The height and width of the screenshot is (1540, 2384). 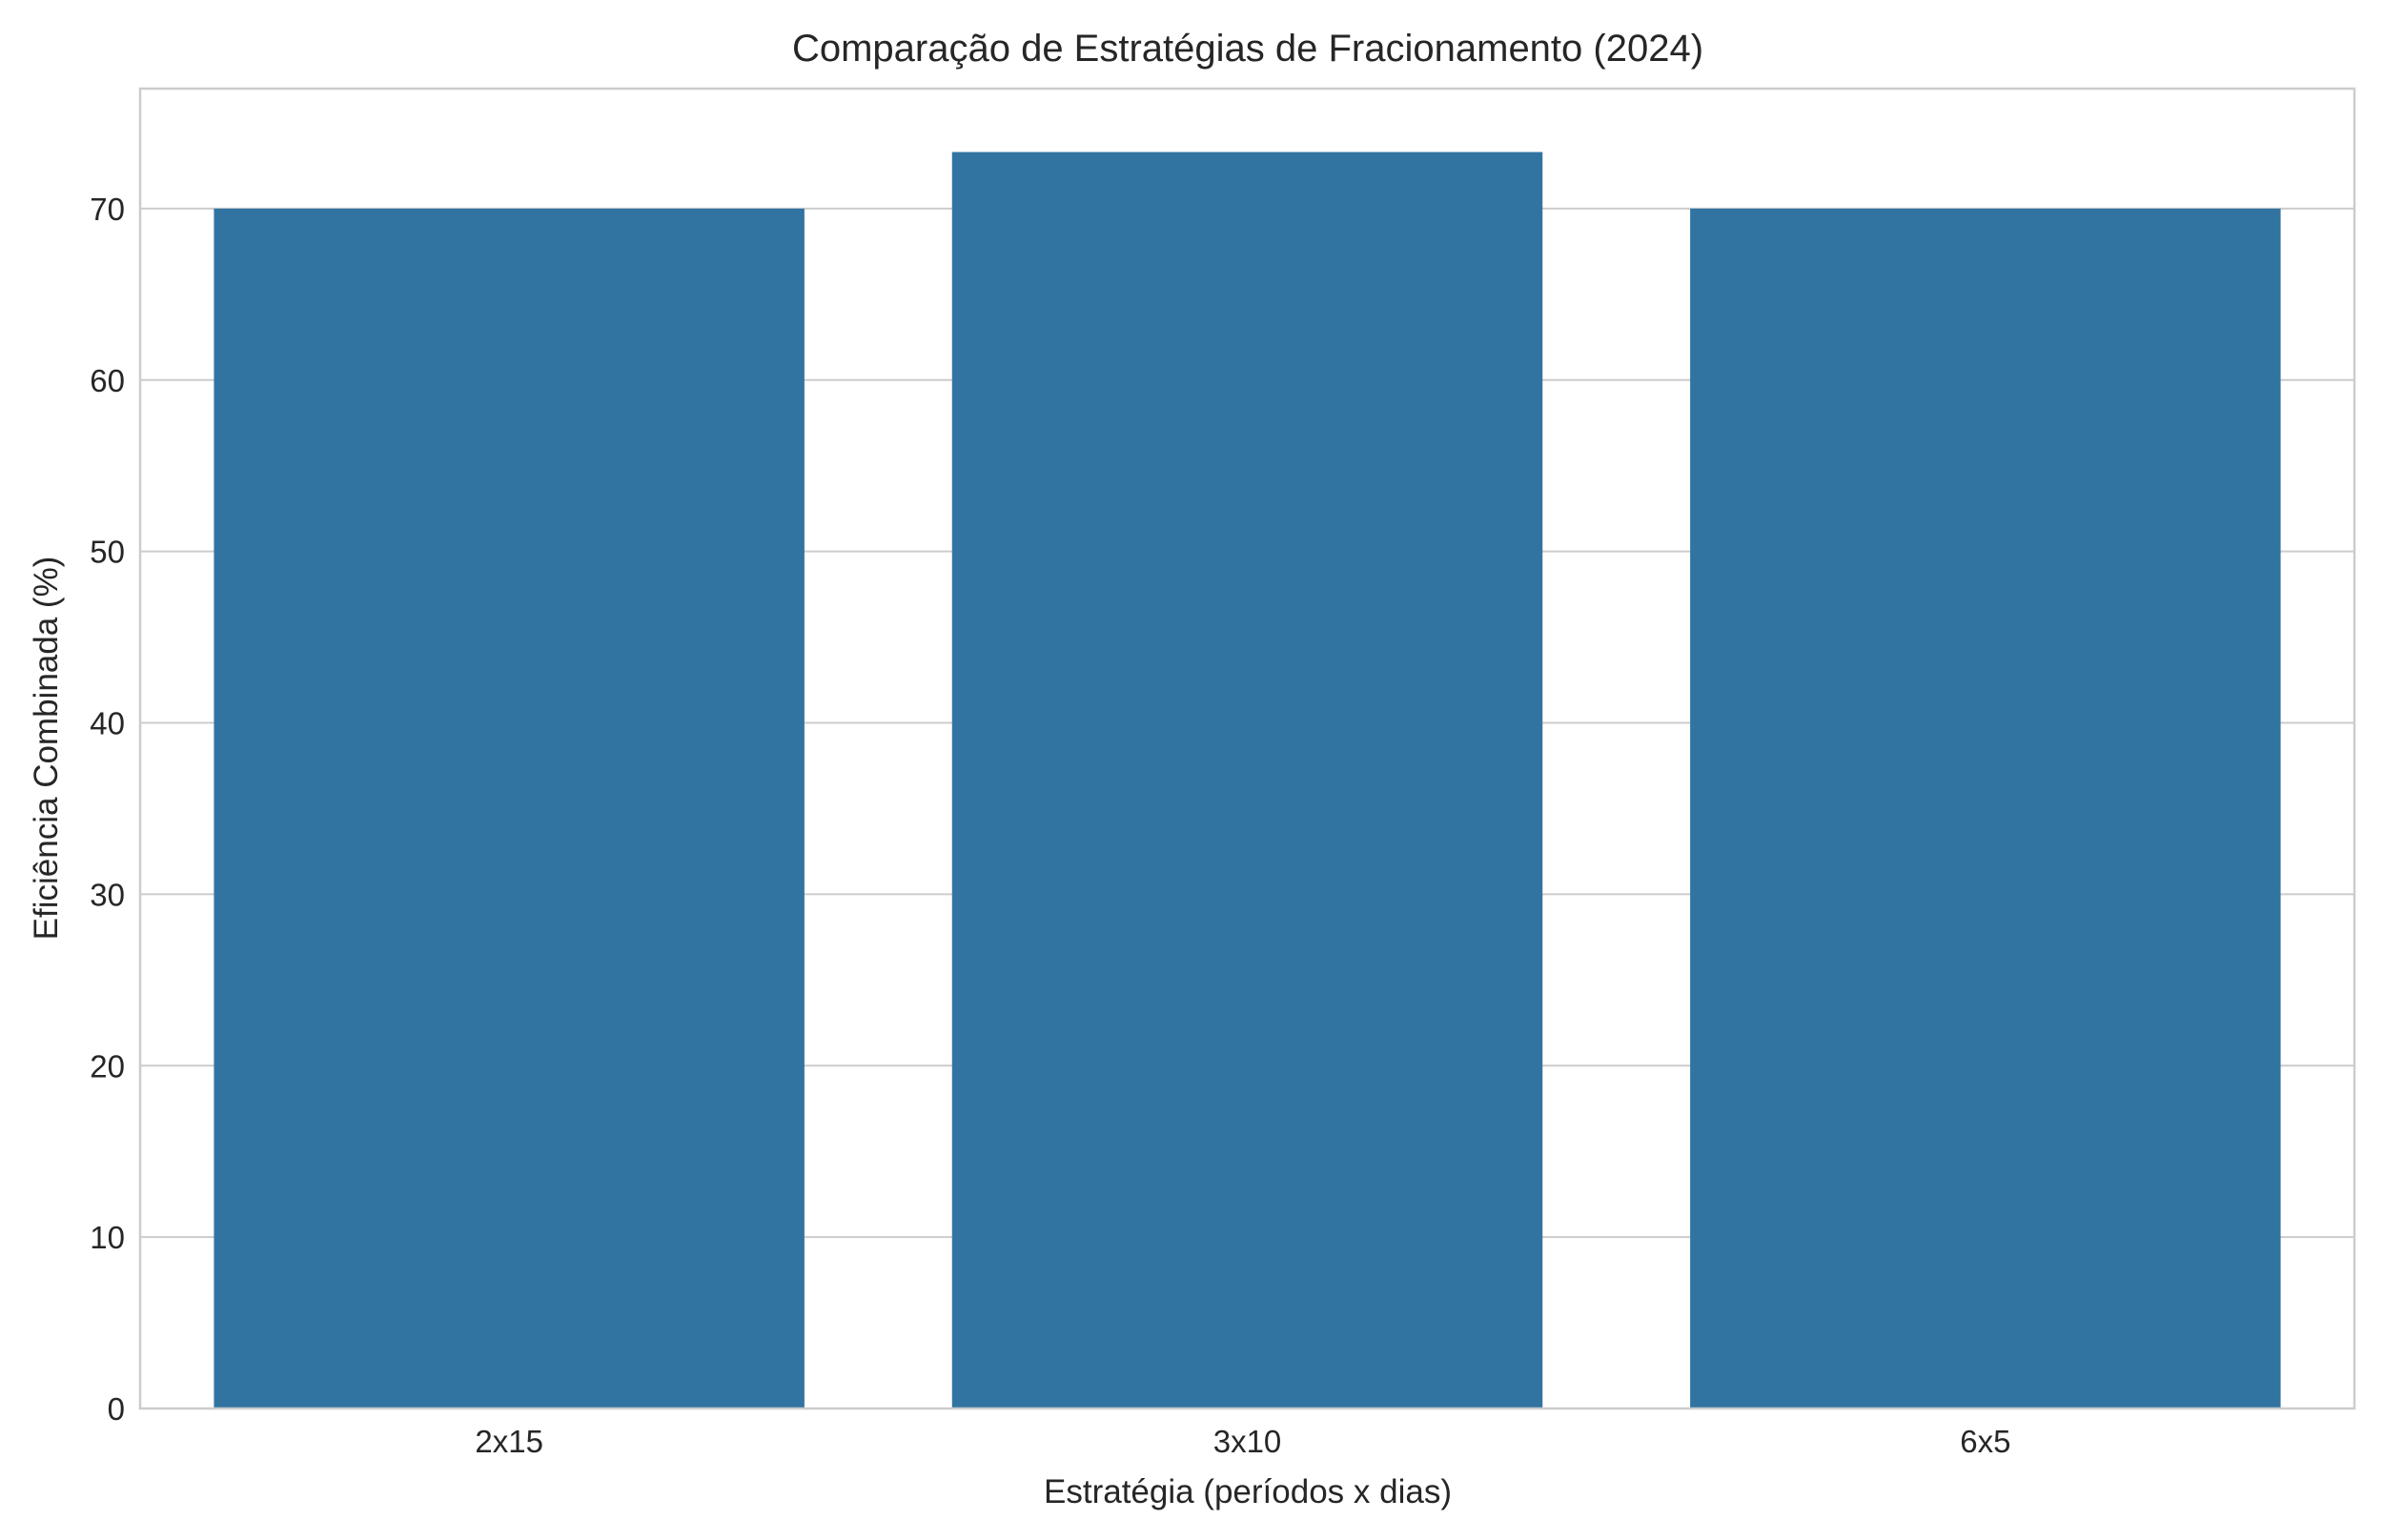 What do you see at coordinates (509, 1441) in the screenshot?
I see `x-tick-label: 2x15` at bounding box center [509, 1441].